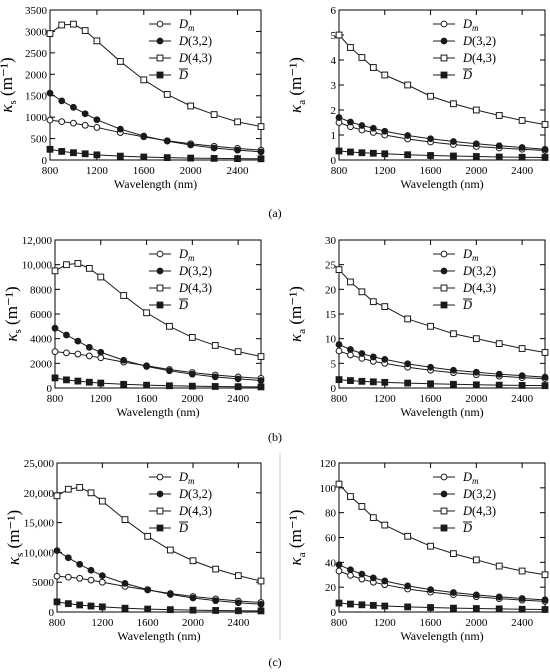 The width and height of the screenshot is (550, 672). What do you see at coordinates (331, 563) in the screenshot?
I see `y-tick-label: 40` at bounding box center [331, 563].